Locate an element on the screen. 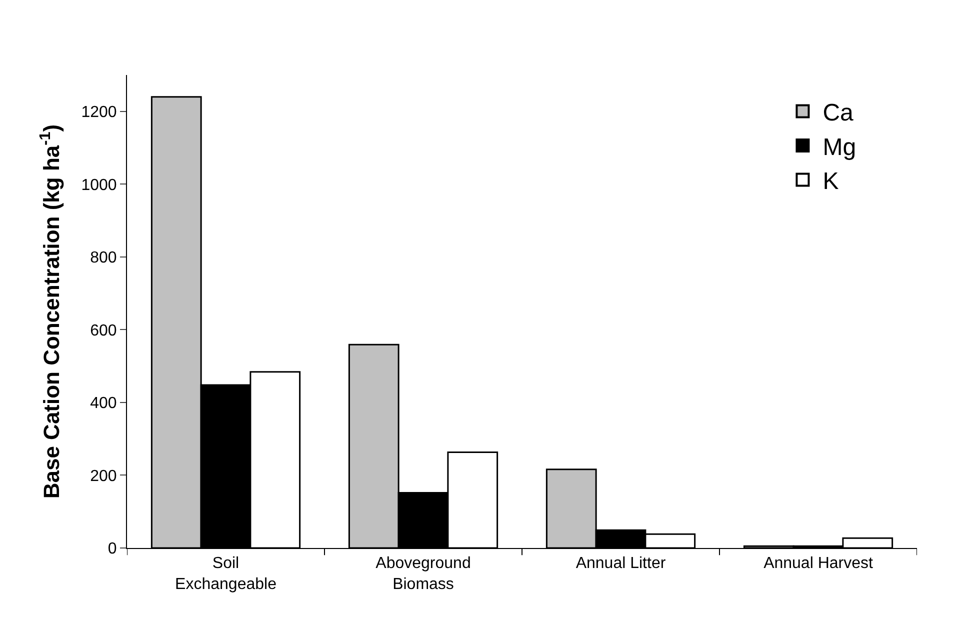 This screenshot has height=634, width=957. y-tick-label: 0 is located at coordinates (112, 549).